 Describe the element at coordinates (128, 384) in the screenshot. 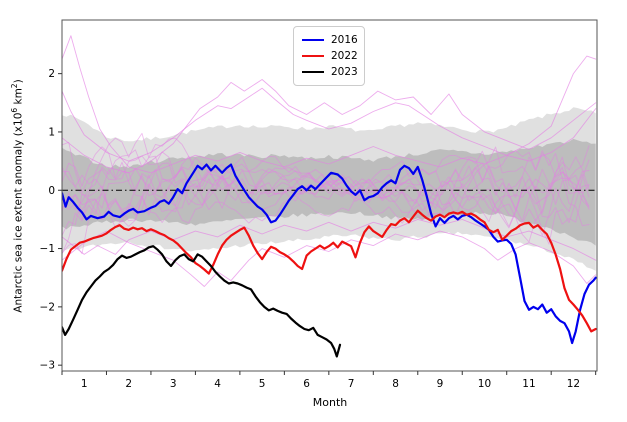

I see `x-tick-label: 2` at that location.